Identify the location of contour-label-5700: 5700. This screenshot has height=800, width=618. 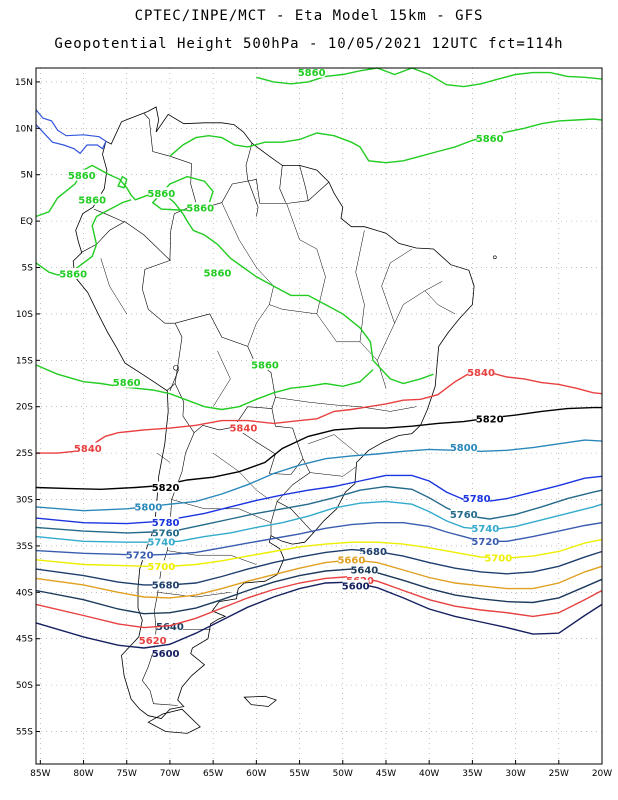
(498, 558).